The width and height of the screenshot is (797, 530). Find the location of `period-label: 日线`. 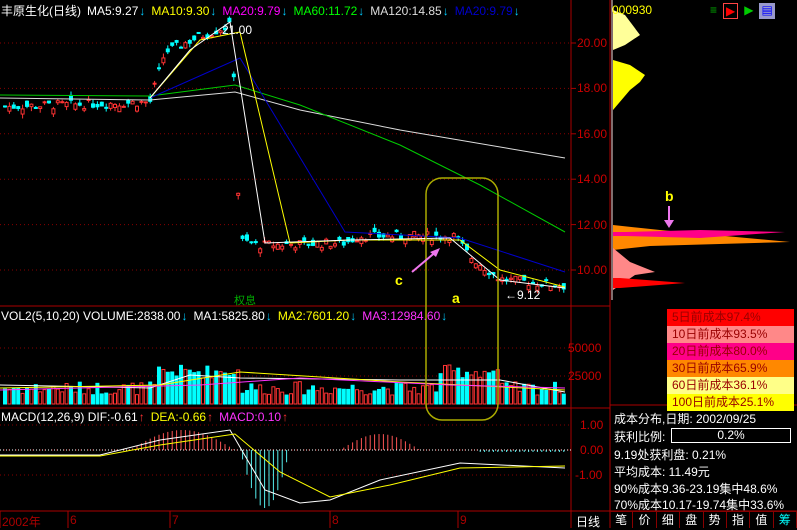

period-label: 日线 is located at coordinates (588, 522).